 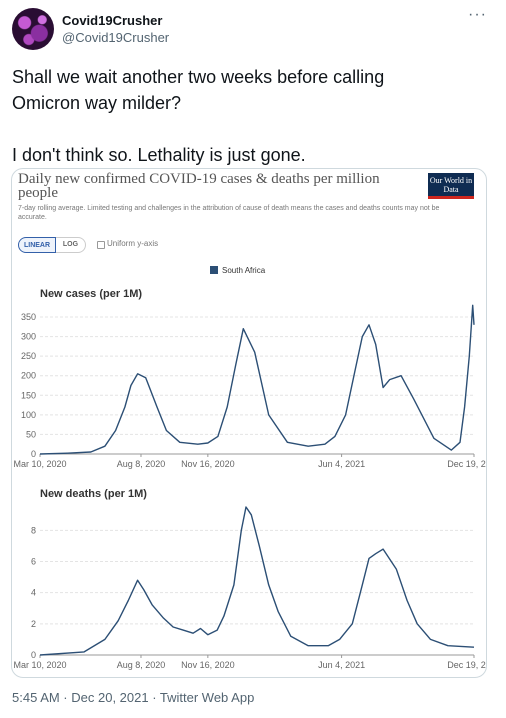 What do you see at coordinates (37, 245) in the screenshot?
I see `linear-toggle: LINEAR` at bounding box center [37, 245].